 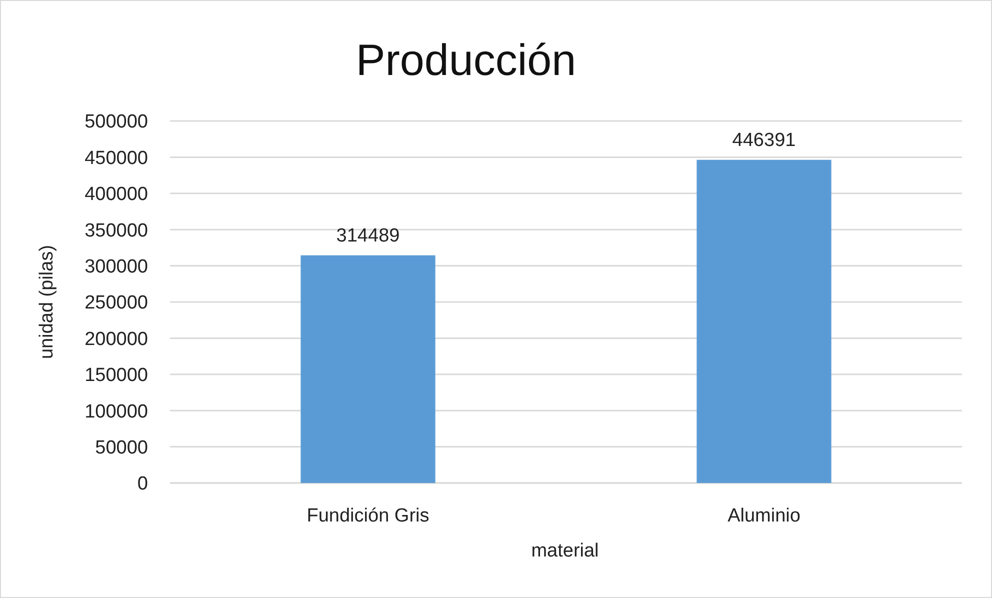 I want to click on y-tick-label: 200000, so click(x=116, y=339).